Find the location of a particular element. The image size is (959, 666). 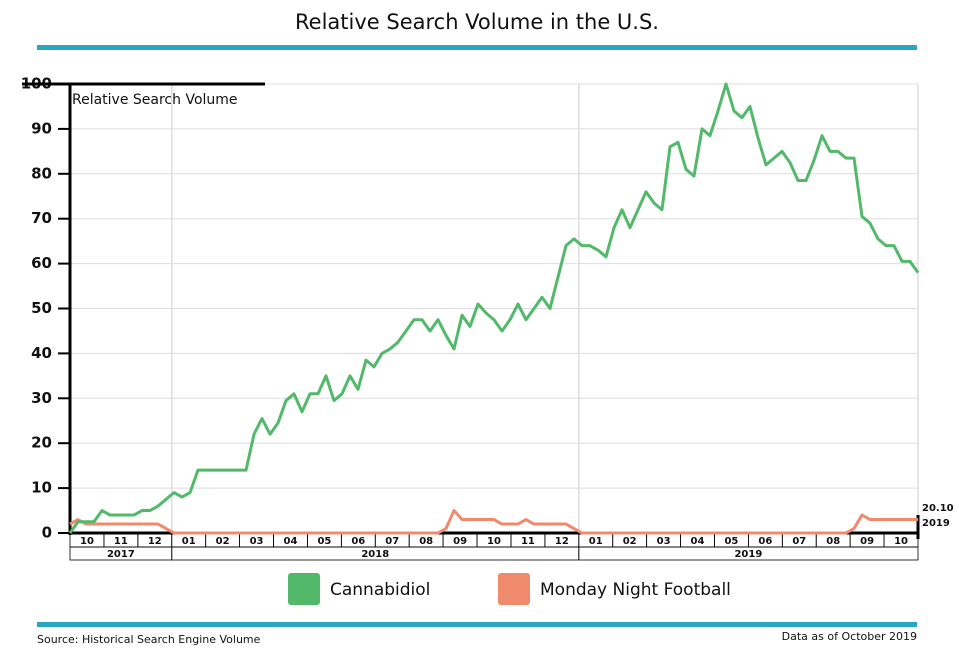

year-label: 2017 is located at coordinates (121, 554).